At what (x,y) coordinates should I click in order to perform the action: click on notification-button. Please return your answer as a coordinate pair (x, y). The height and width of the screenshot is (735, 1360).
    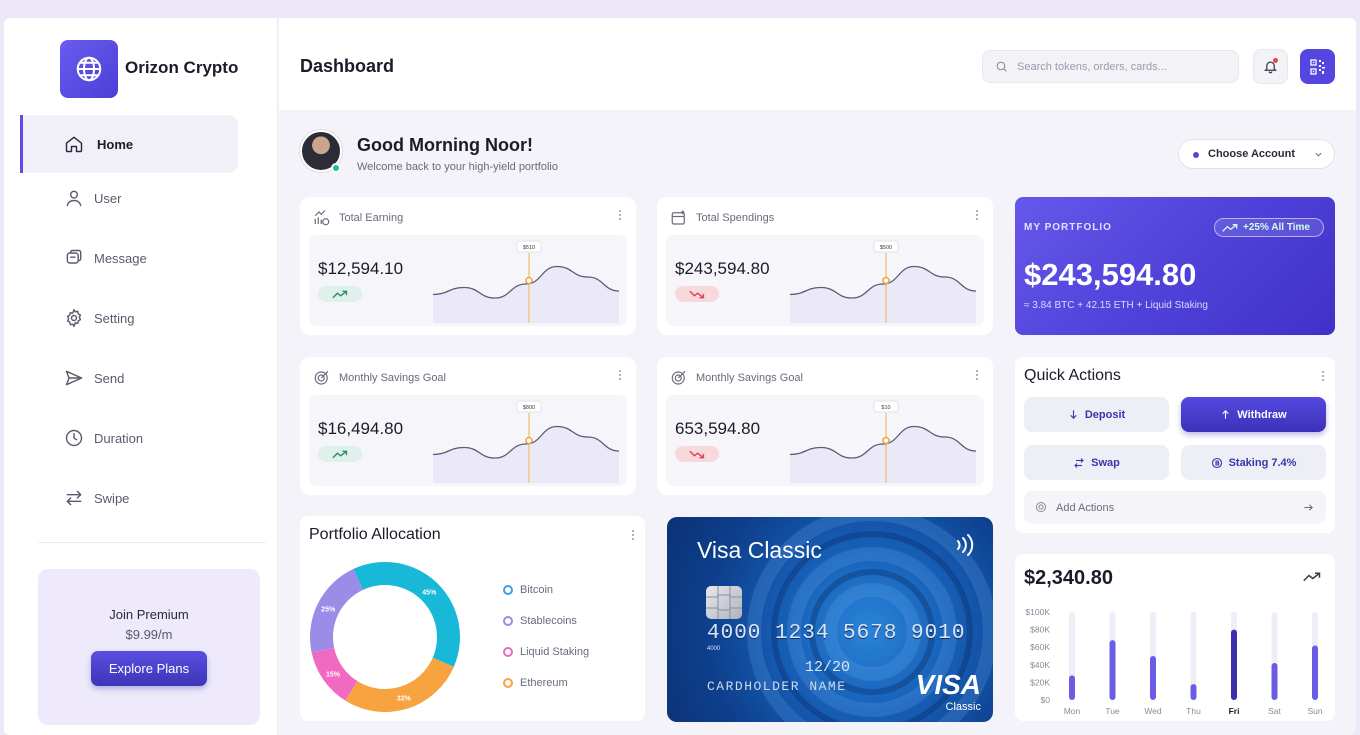
    Looking at the image, I should click on (1270, 66).